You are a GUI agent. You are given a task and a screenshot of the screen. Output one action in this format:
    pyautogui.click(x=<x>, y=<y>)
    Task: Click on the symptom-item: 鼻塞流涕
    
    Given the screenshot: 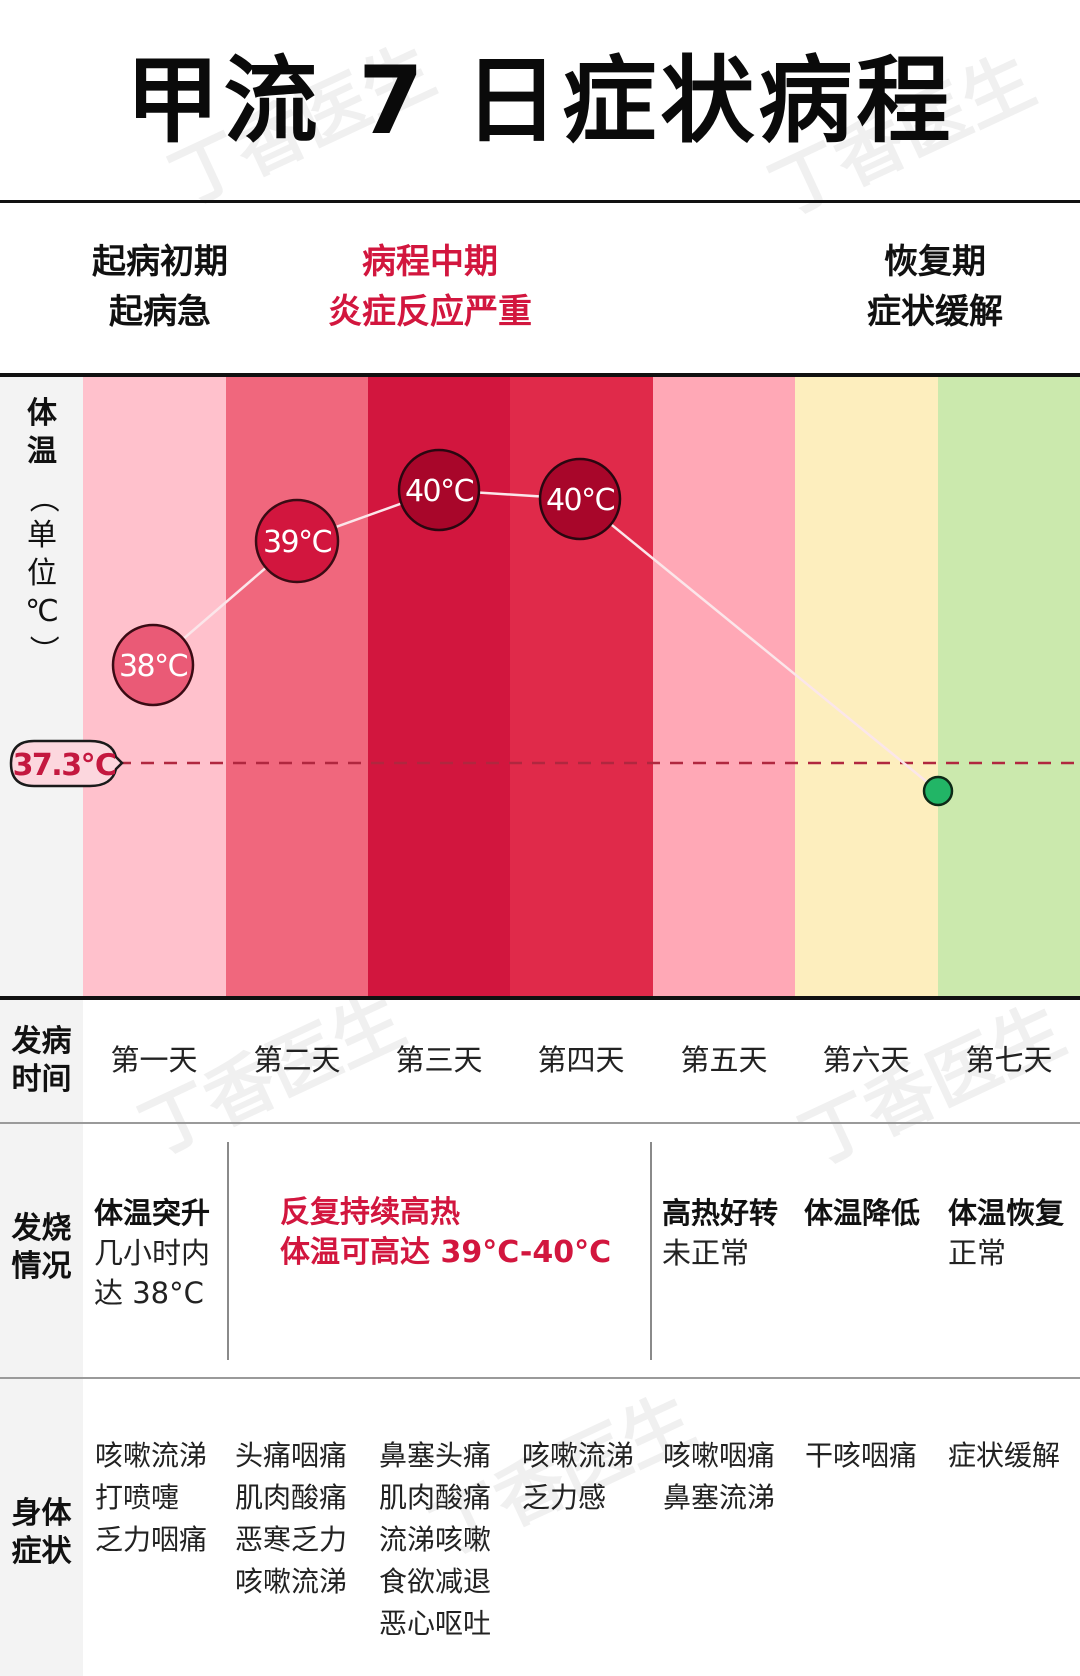 What is the action you would take?
    pyautogui.click(x=719, y=1497)
    